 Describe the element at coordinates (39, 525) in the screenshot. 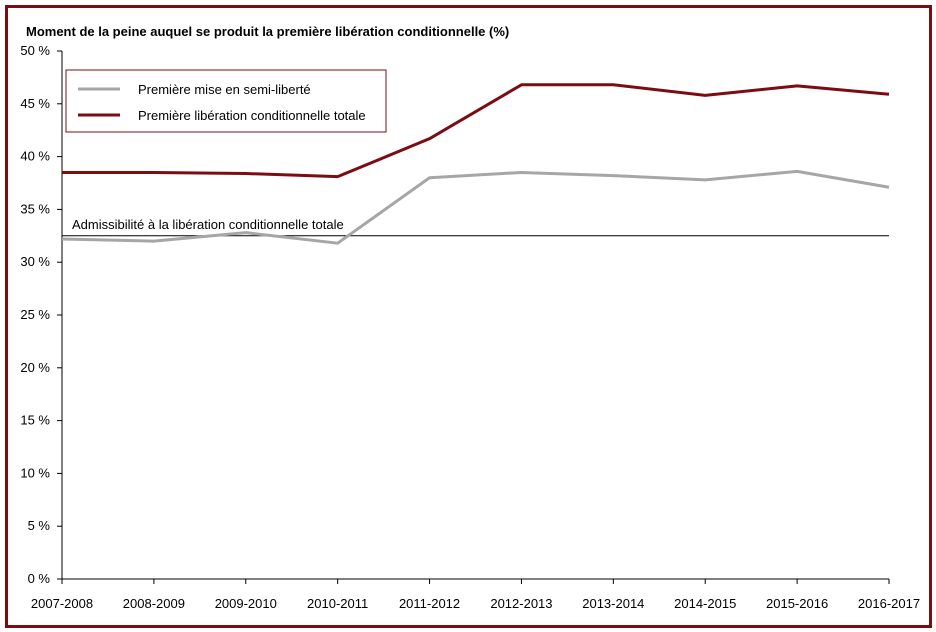

I see `y-tick-label: 5 %` at that location.